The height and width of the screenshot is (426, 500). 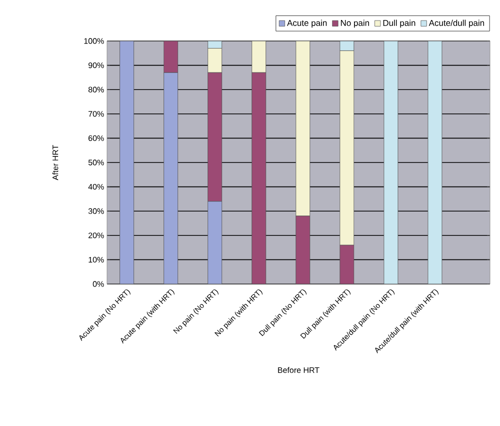 What do you see at coordinates (94, 41) in the screenshot?
I see `y-tick-label: 100%` at bounding box center [94, 41].